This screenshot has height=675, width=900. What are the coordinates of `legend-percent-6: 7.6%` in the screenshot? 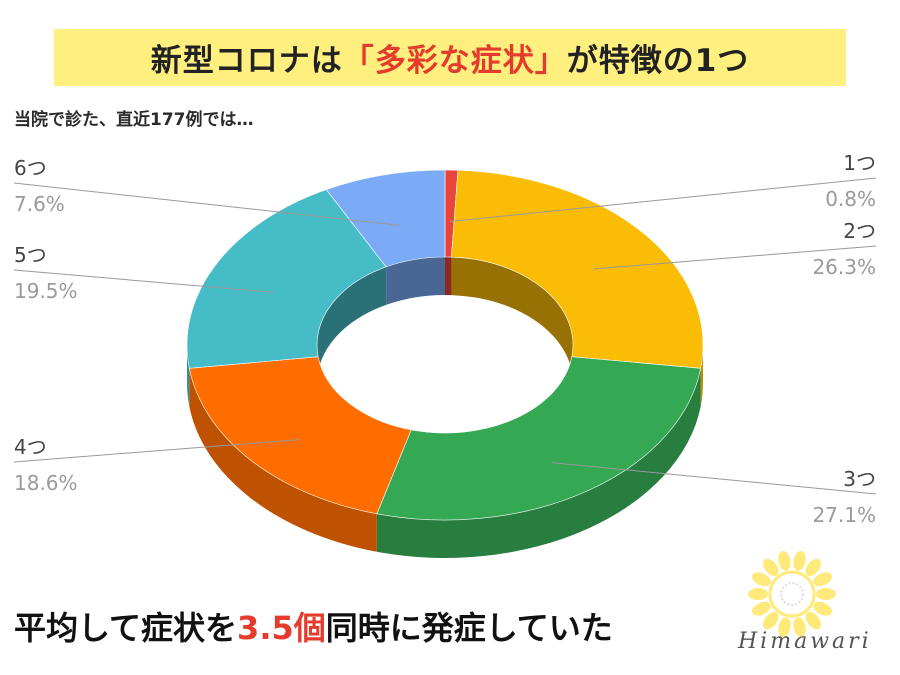 It's located at (39, 204).